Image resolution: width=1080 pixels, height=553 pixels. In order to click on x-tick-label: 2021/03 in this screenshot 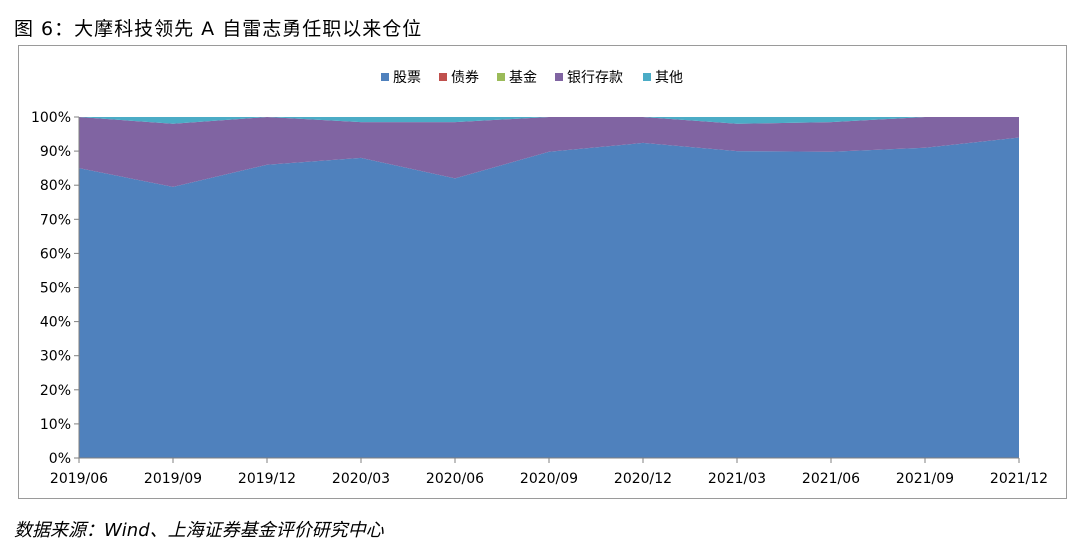, I will do `click(737, 479)`.